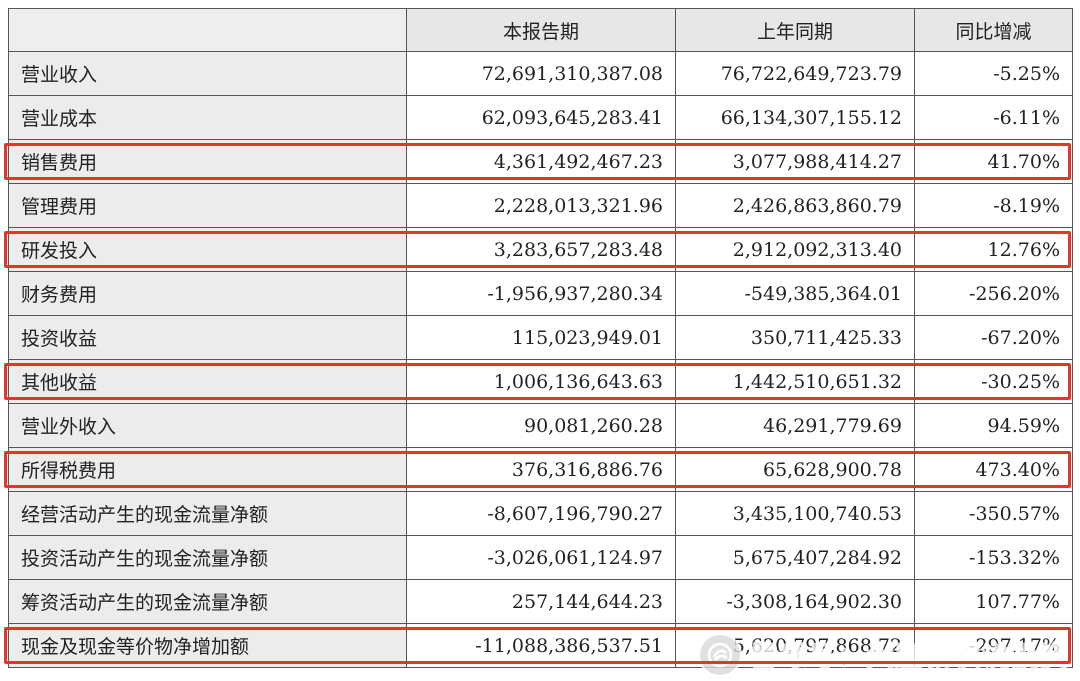  Describe the element at coordinates (207, 249) in the screenshot. I see `row-label: 研发投入` at that location.